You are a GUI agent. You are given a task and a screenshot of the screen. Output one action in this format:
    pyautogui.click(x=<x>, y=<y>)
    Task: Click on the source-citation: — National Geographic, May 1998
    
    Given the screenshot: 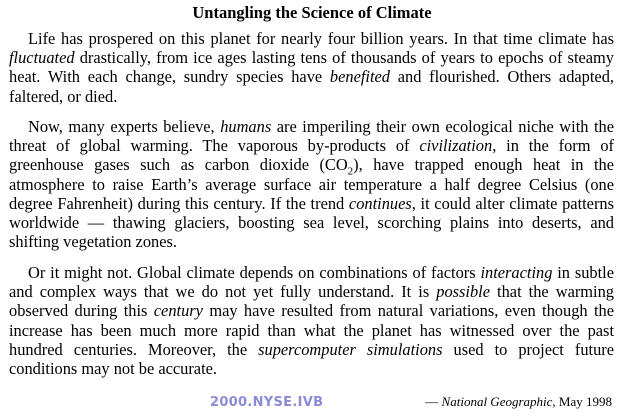 What is the action you would take?
    pyautogui.click(x=518, y=402)
    